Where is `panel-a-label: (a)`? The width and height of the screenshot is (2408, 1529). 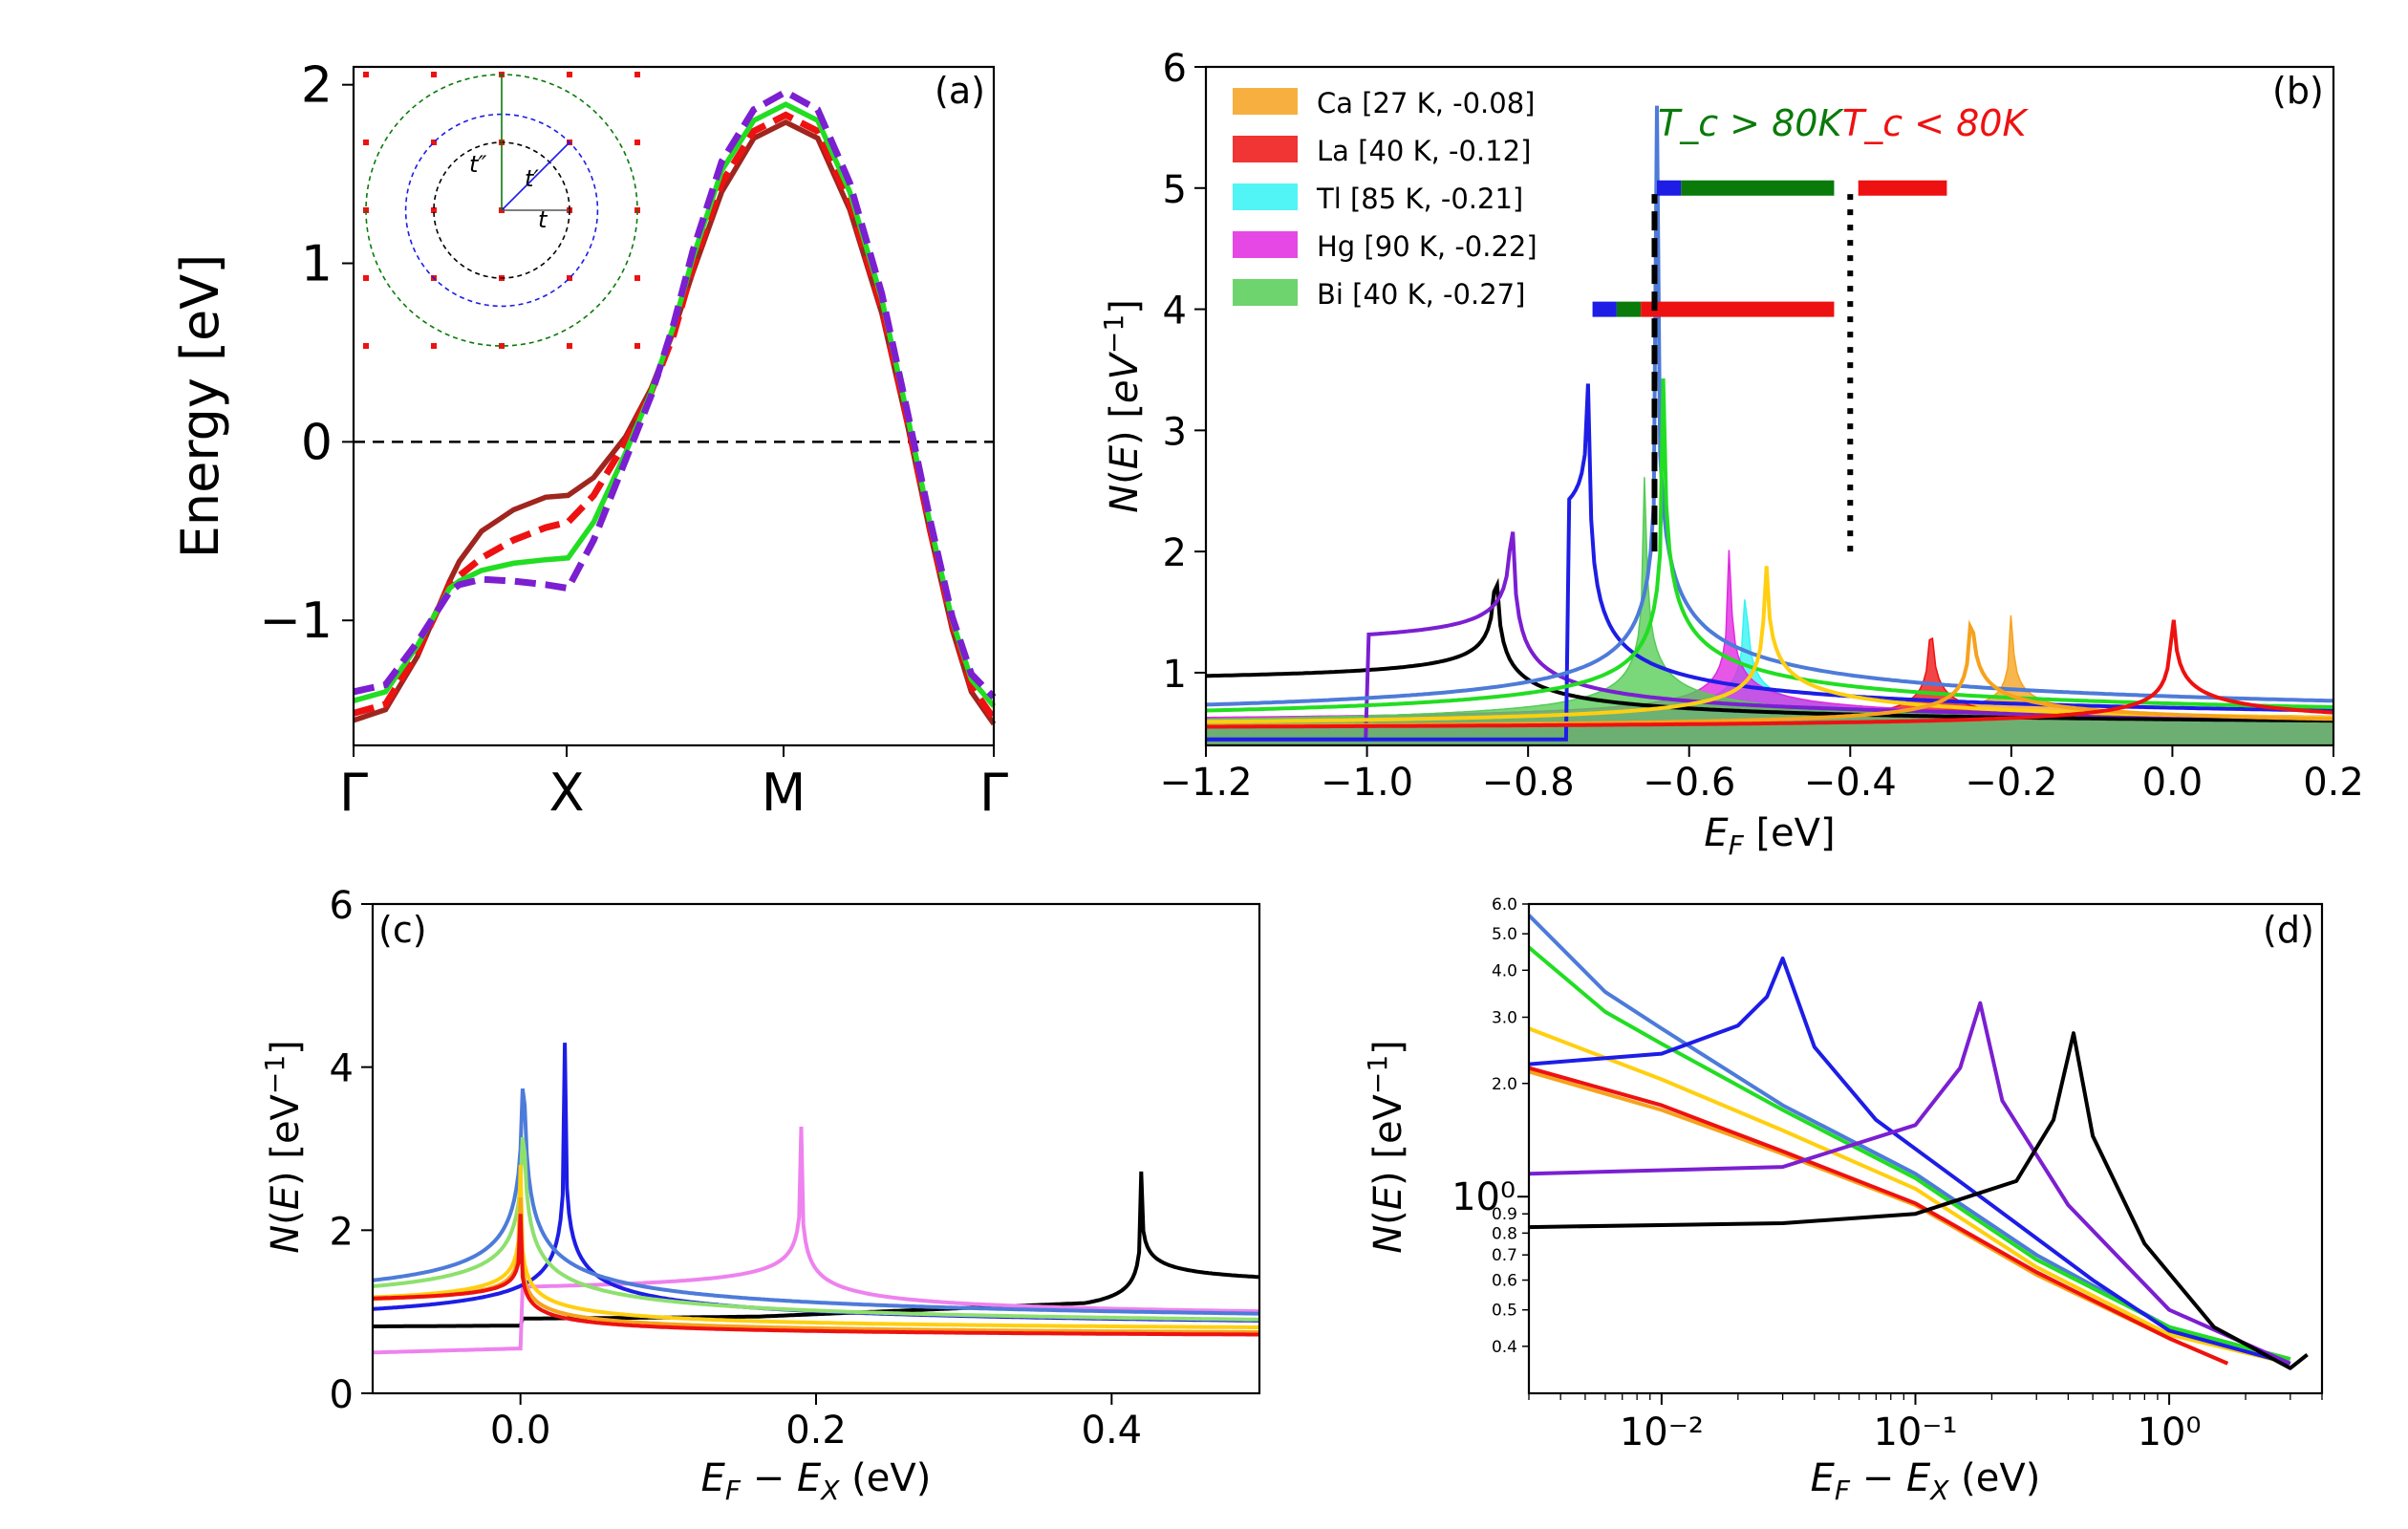 panel-a-label: (a) is located at coordinates (960, 91).